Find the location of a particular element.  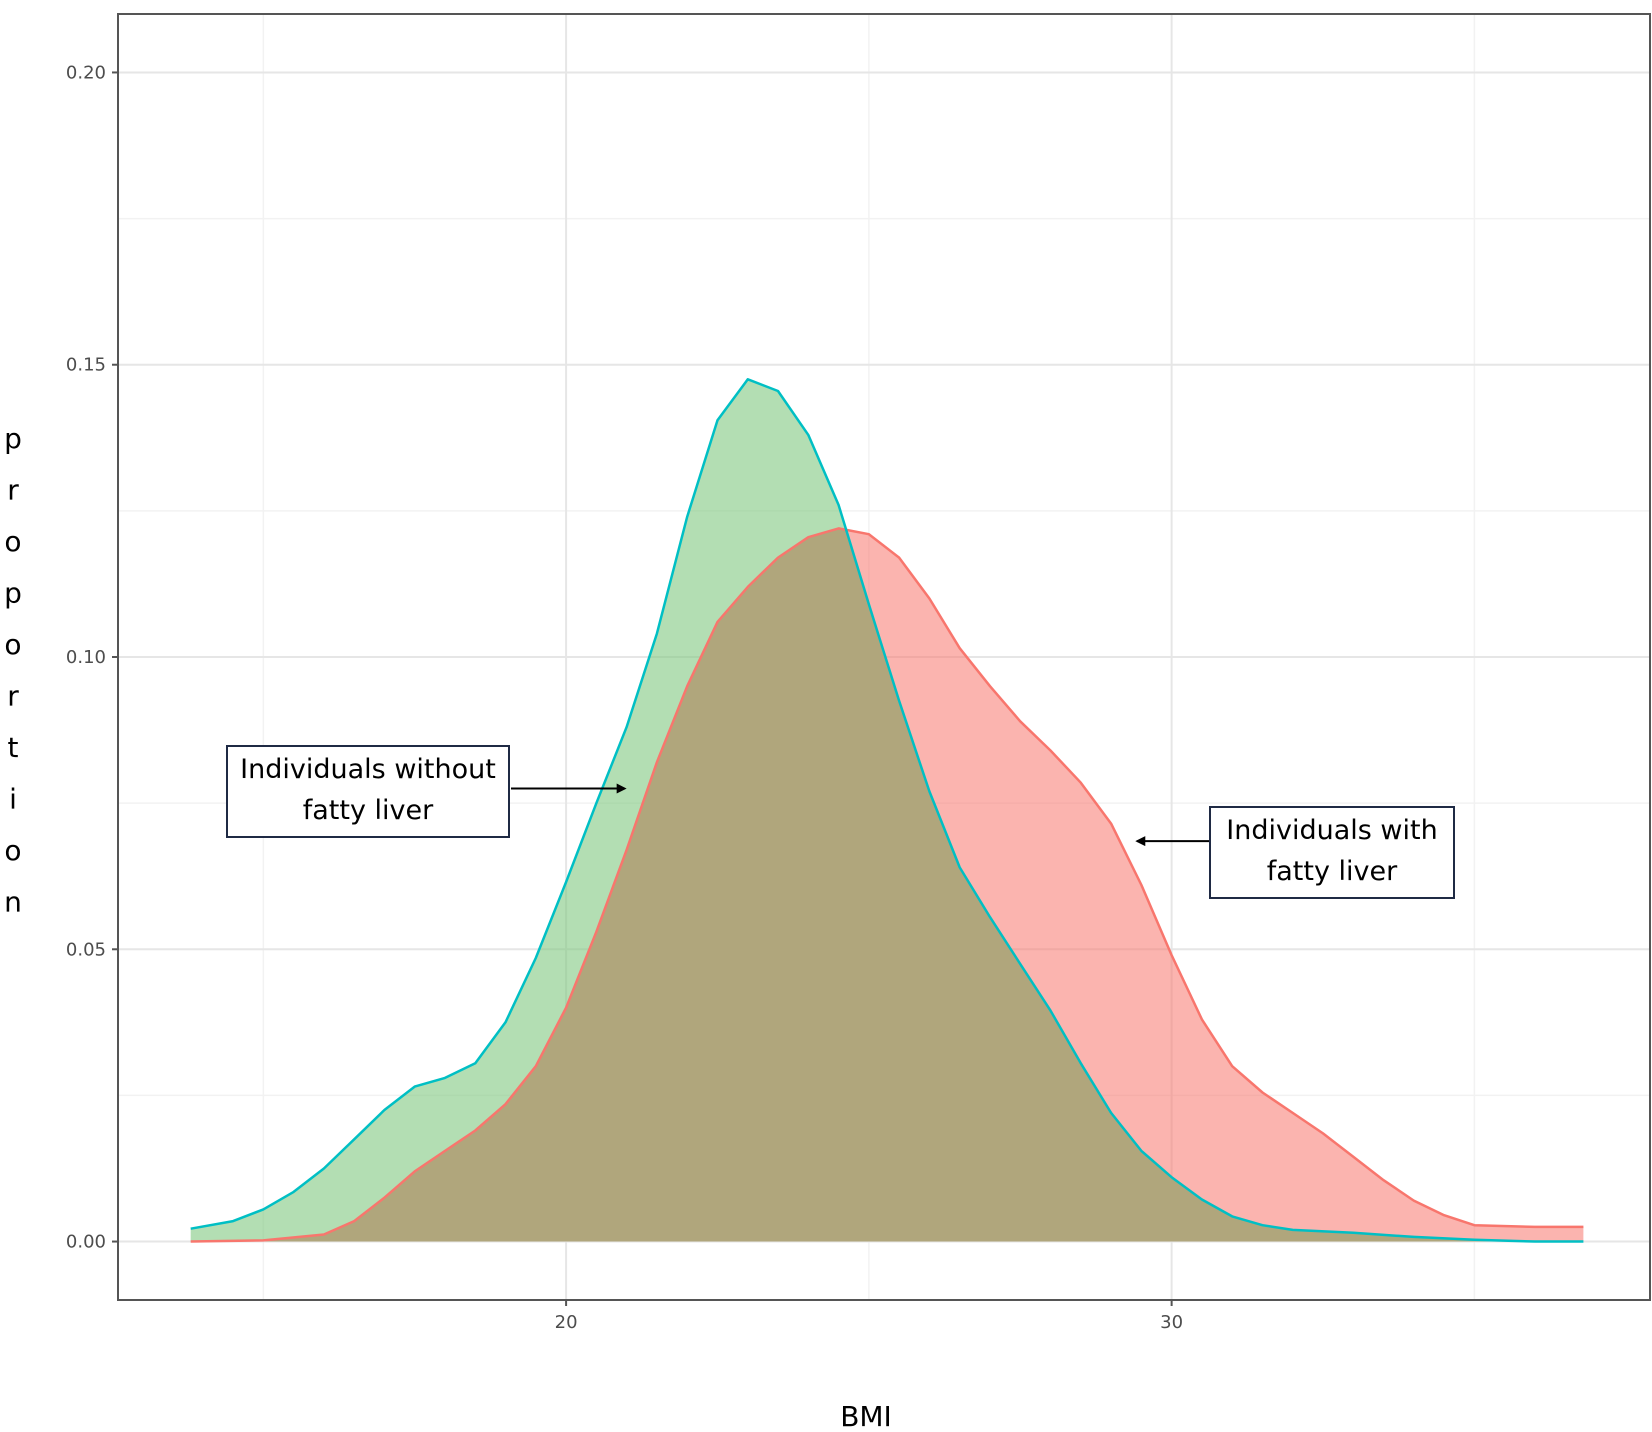

x-axis-title: BMI is located at coordinates (866, 1416).